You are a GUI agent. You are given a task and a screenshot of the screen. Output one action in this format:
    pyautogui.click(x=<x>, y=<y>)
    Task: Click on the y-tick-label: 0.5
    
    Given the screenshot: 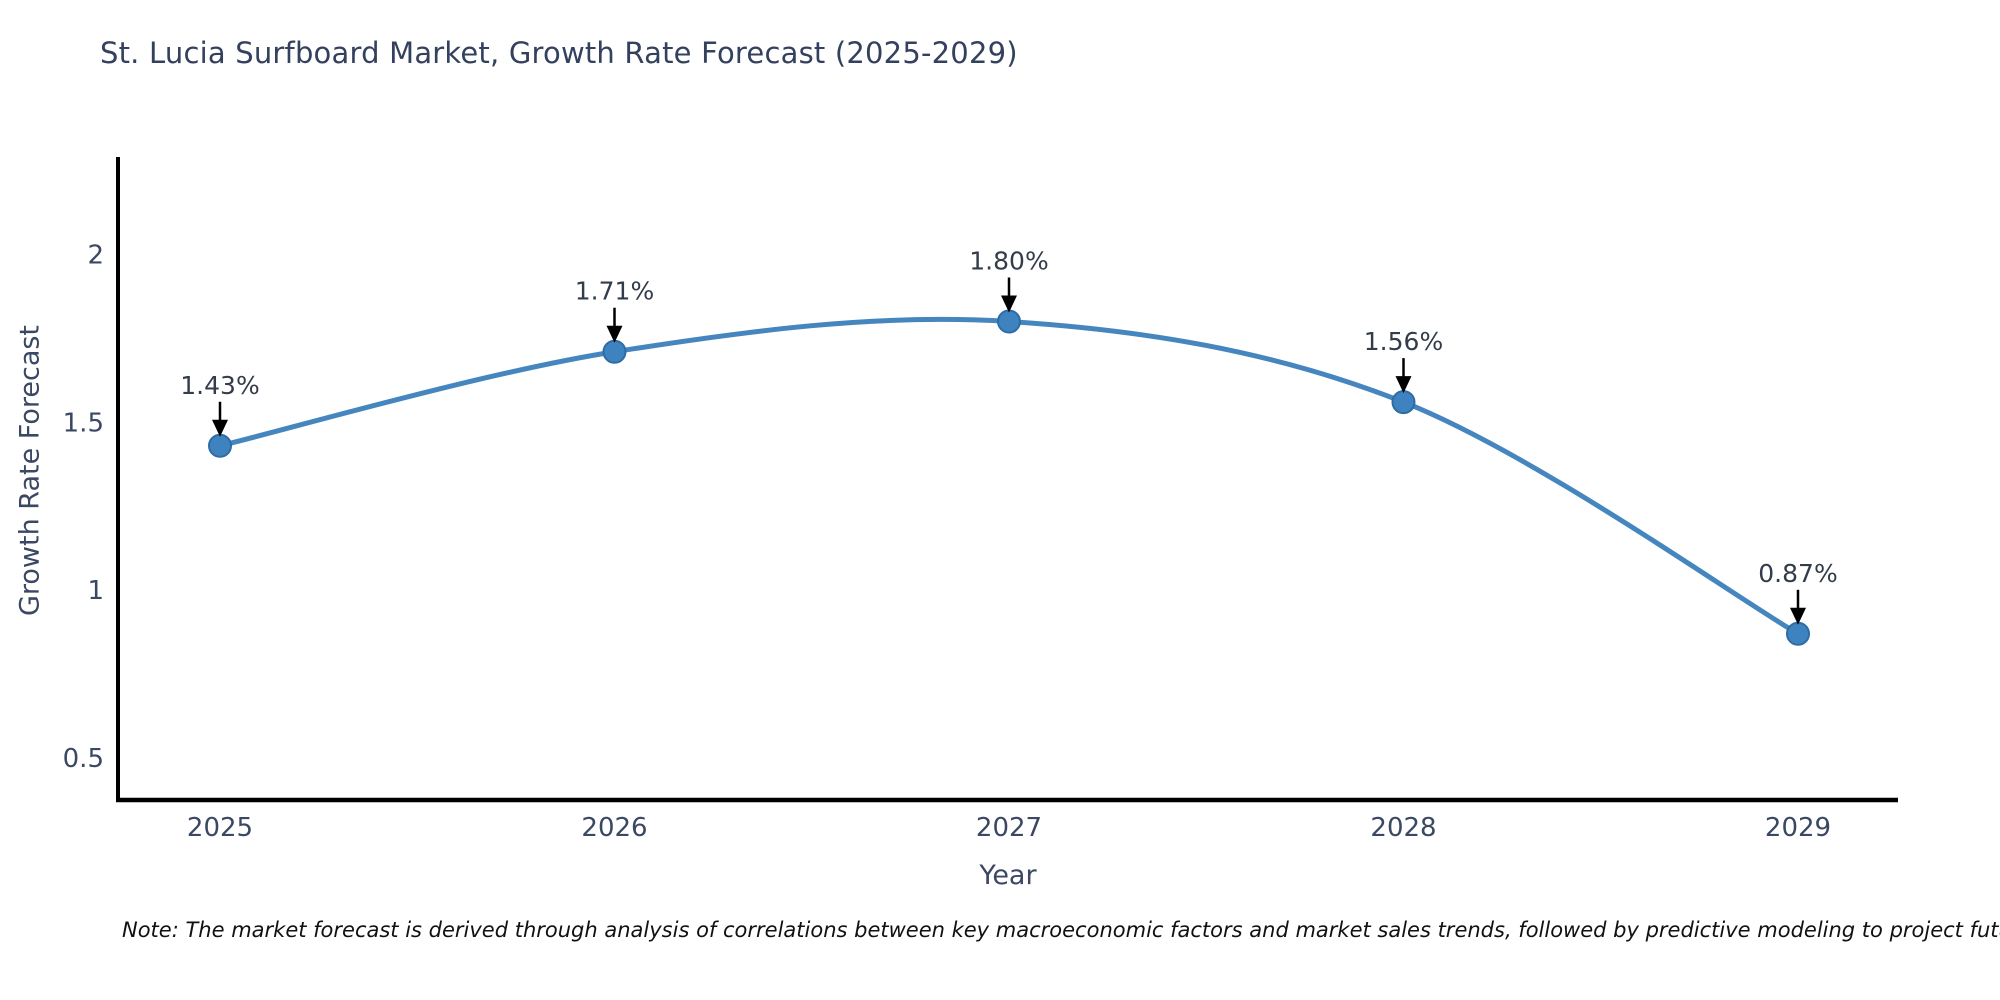 What is the action you would take?
    pyautogui.click(x=83, y=759)
    